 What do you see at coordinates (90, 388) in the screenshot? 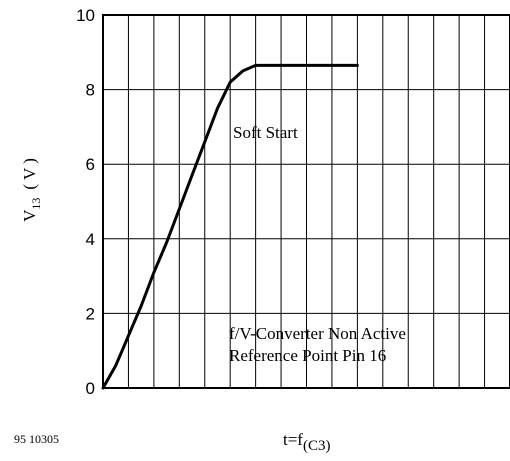
I see `y-tick-label: 0` at bounding box center [90, 388].